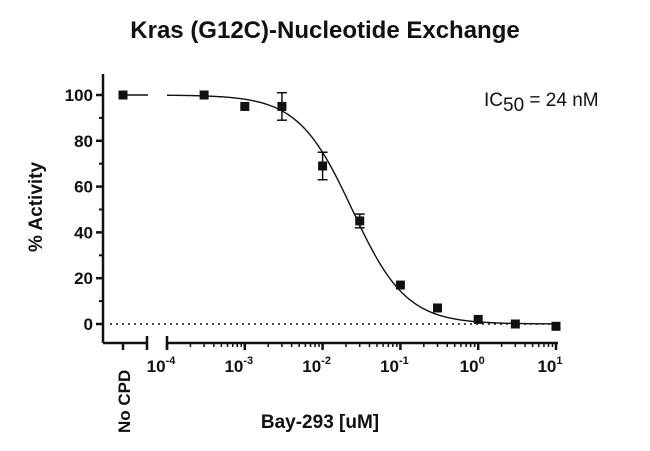 This screenshot has height=451, width=650. Describe the element at coordinates (79, 95) in the screenshot. I see `y-tick-label: 100` at that location.